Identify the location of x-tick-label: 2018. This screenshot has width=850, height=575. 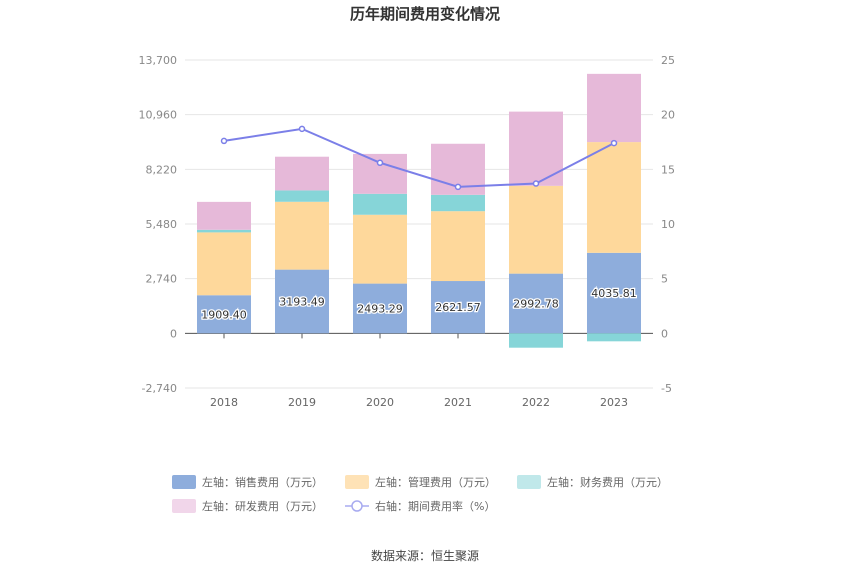
(224, 402).